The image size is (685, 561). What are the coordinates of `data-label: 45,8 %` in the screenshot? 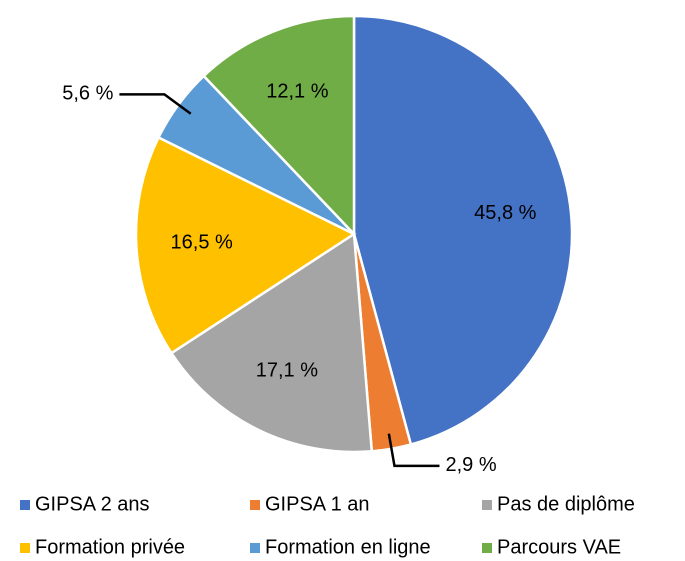 It's located at (505, 213).